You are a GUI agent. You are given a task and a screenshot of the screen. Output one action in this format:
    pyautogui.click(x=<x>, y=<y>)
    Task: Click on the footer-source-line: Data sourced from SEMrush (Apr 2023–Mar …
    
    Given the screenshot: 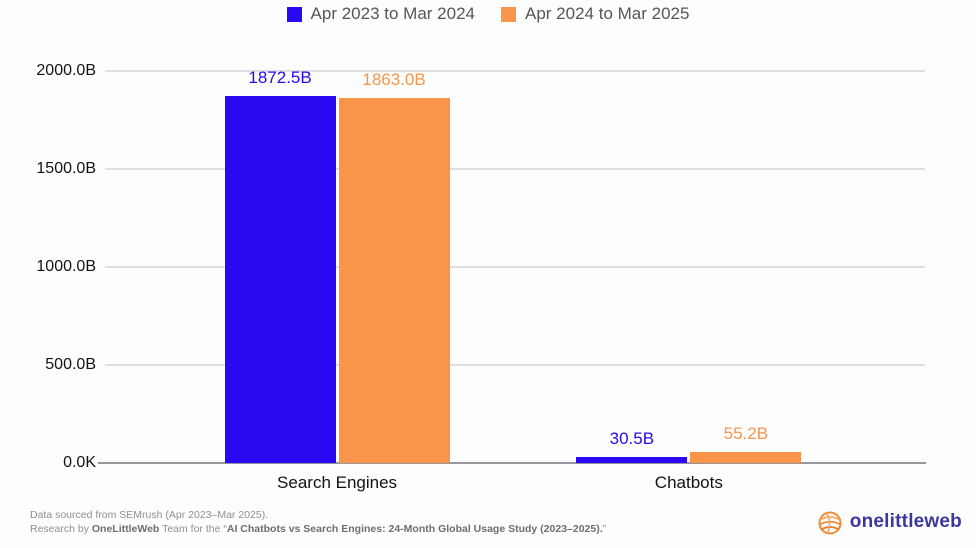 What is the action you would take?
    pyautogui.click(x=149, y=515)
    